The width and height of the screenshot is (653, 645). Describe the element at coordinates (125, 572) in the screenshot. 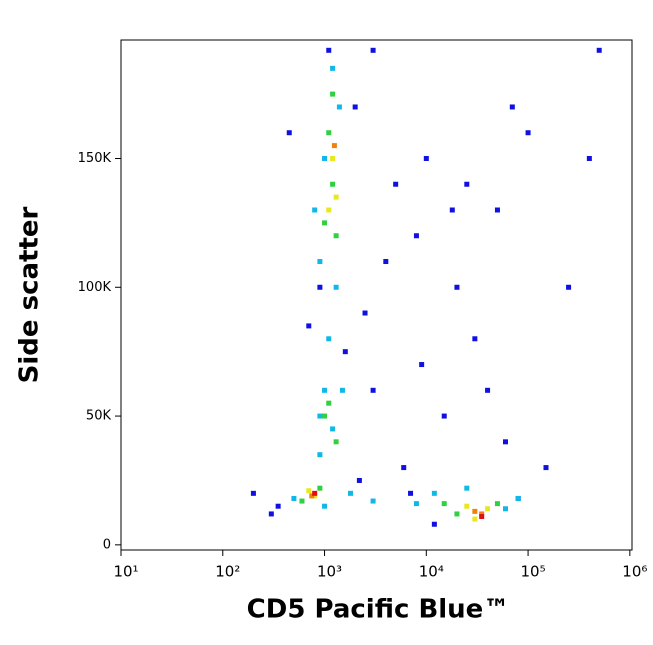

I see `x-tick-label: 10¹` at that location.